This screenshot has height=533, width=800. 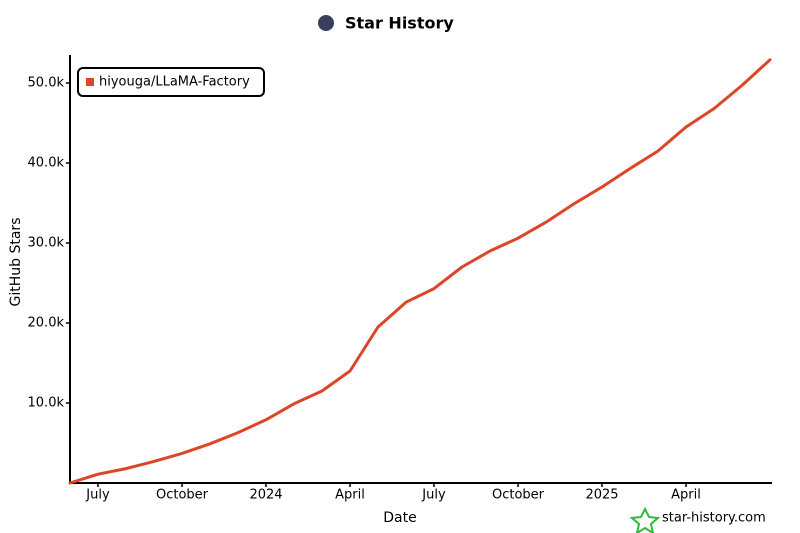 I want to click on y-axis-label: GitHub Stars, so click(x=16, y=262).